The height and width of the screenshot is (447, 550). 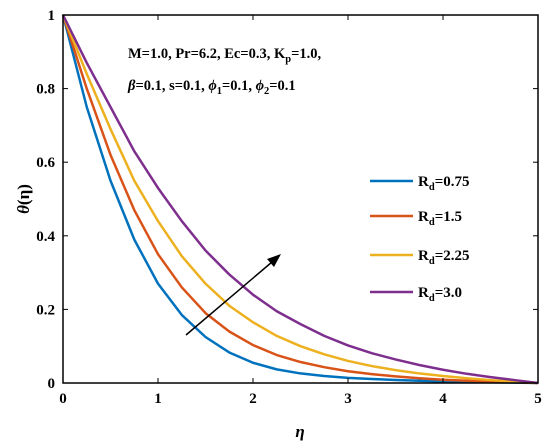 What do you see at coordinates (443, 399) in the screenshot?
I see `x-tick-label: 4` at bounding box center [443, 399].